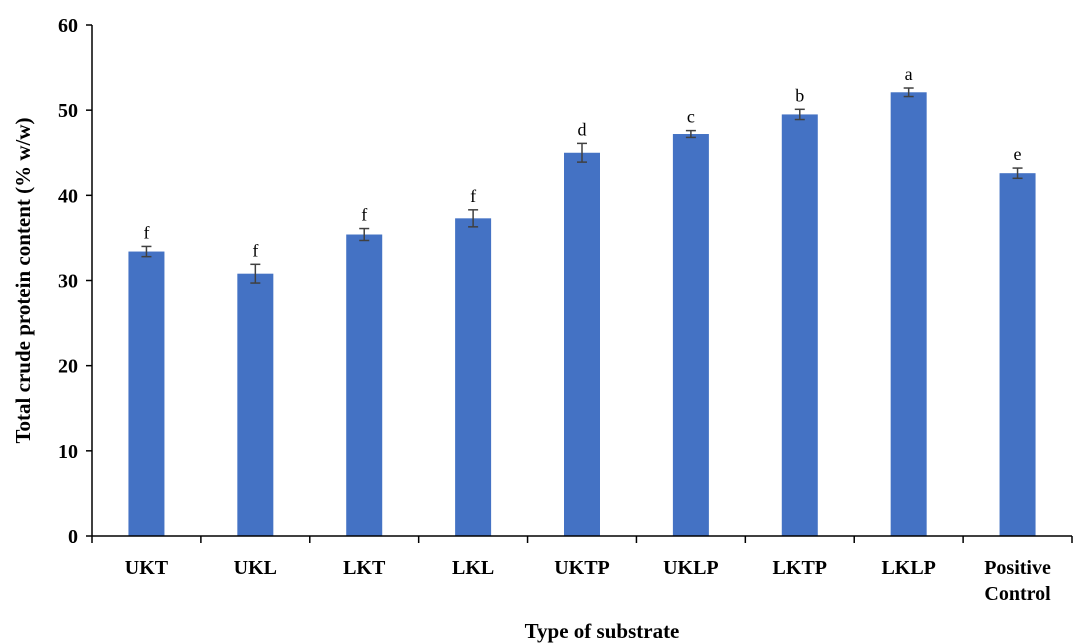 Image resolution: width=1082 pixels, height=643 pixels. I want to click on x-tick-label: UKL, so click(255, 568).